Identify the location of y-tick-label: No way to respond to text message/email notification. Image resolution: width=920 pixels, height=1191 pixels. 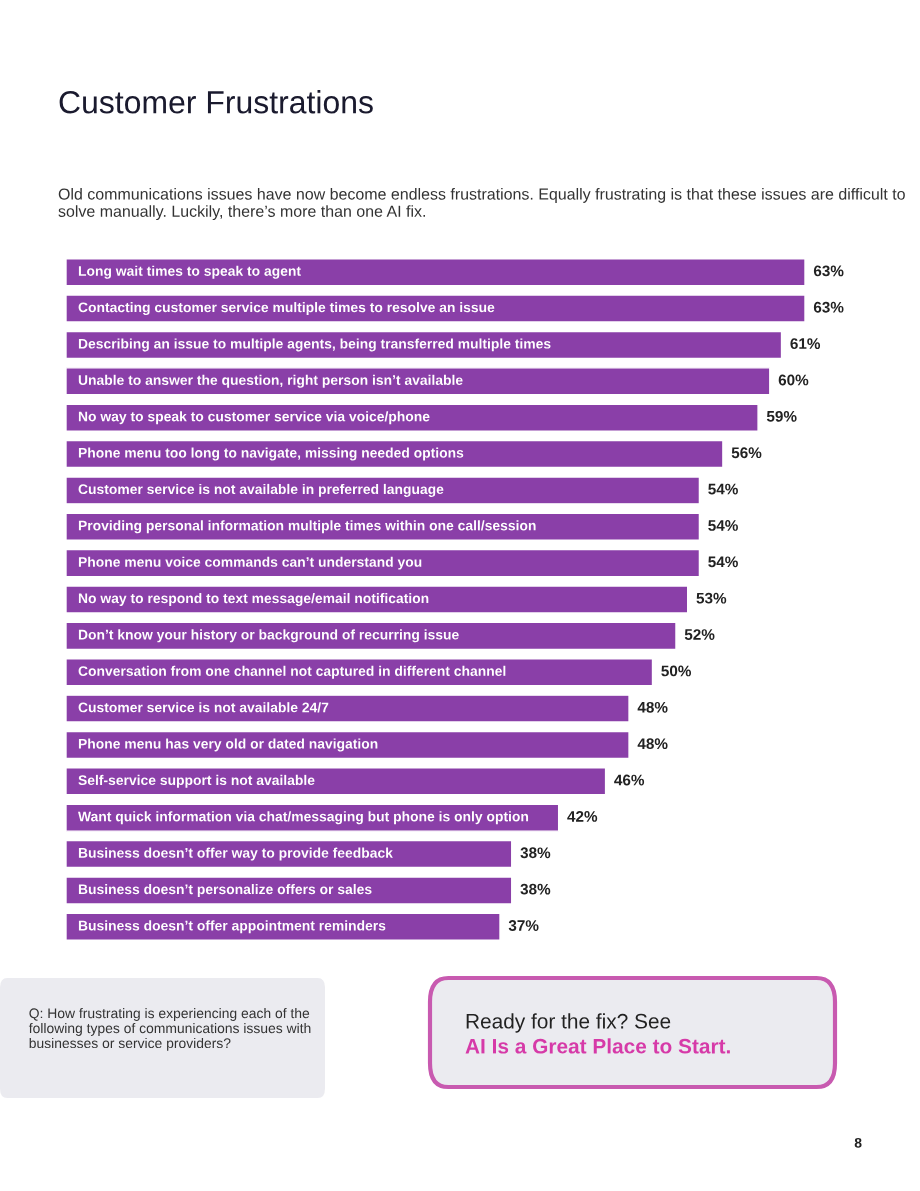
(253, 599).